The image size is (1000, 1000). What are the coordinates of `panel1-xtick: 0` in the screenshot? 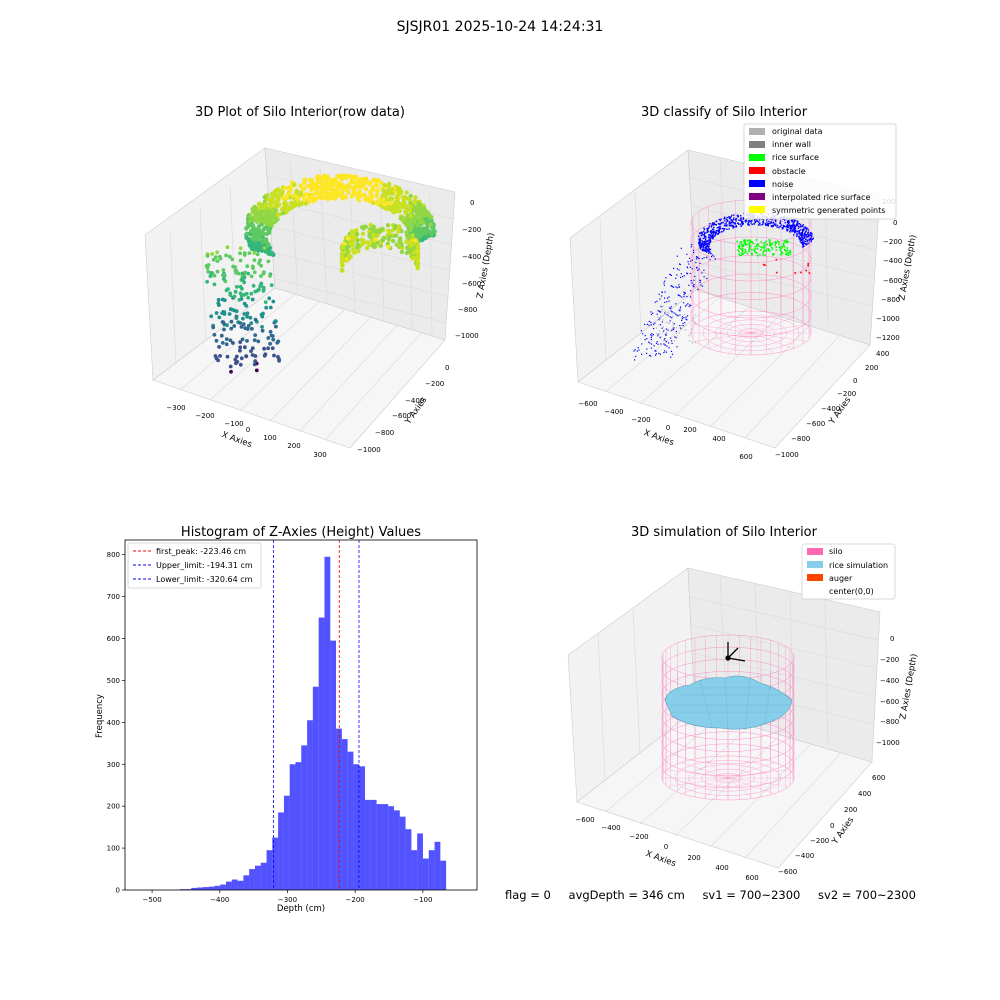 It's located at (248, 430).